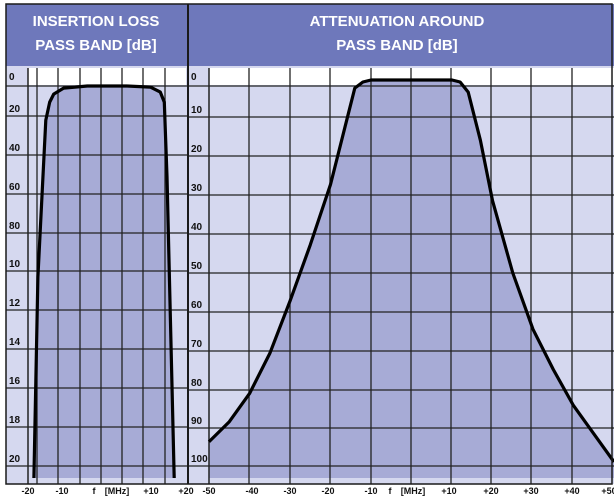 This screenshot has height=502, width=614. Describe the element at coordinates (197, 188) in the screenshot. I see `right-y-tick-3: 30` at that location.